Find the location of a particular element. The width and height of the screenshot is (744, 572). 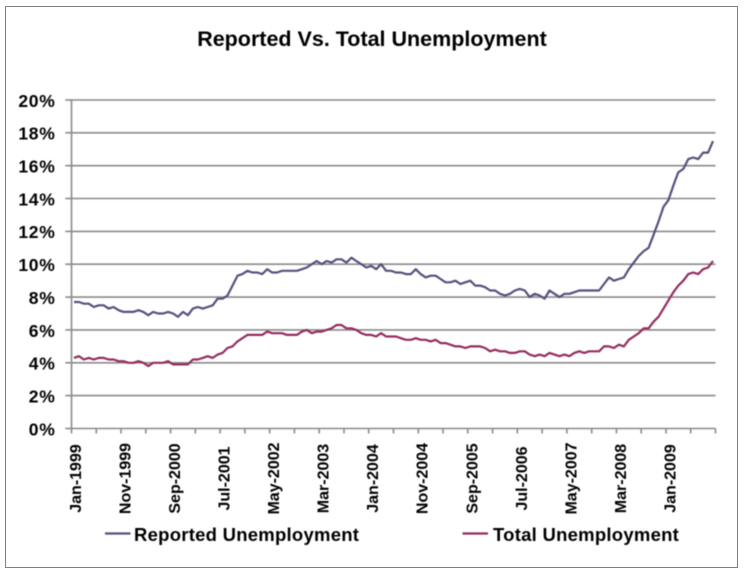

svg-text: 4% is located at coordinates (42, 364).